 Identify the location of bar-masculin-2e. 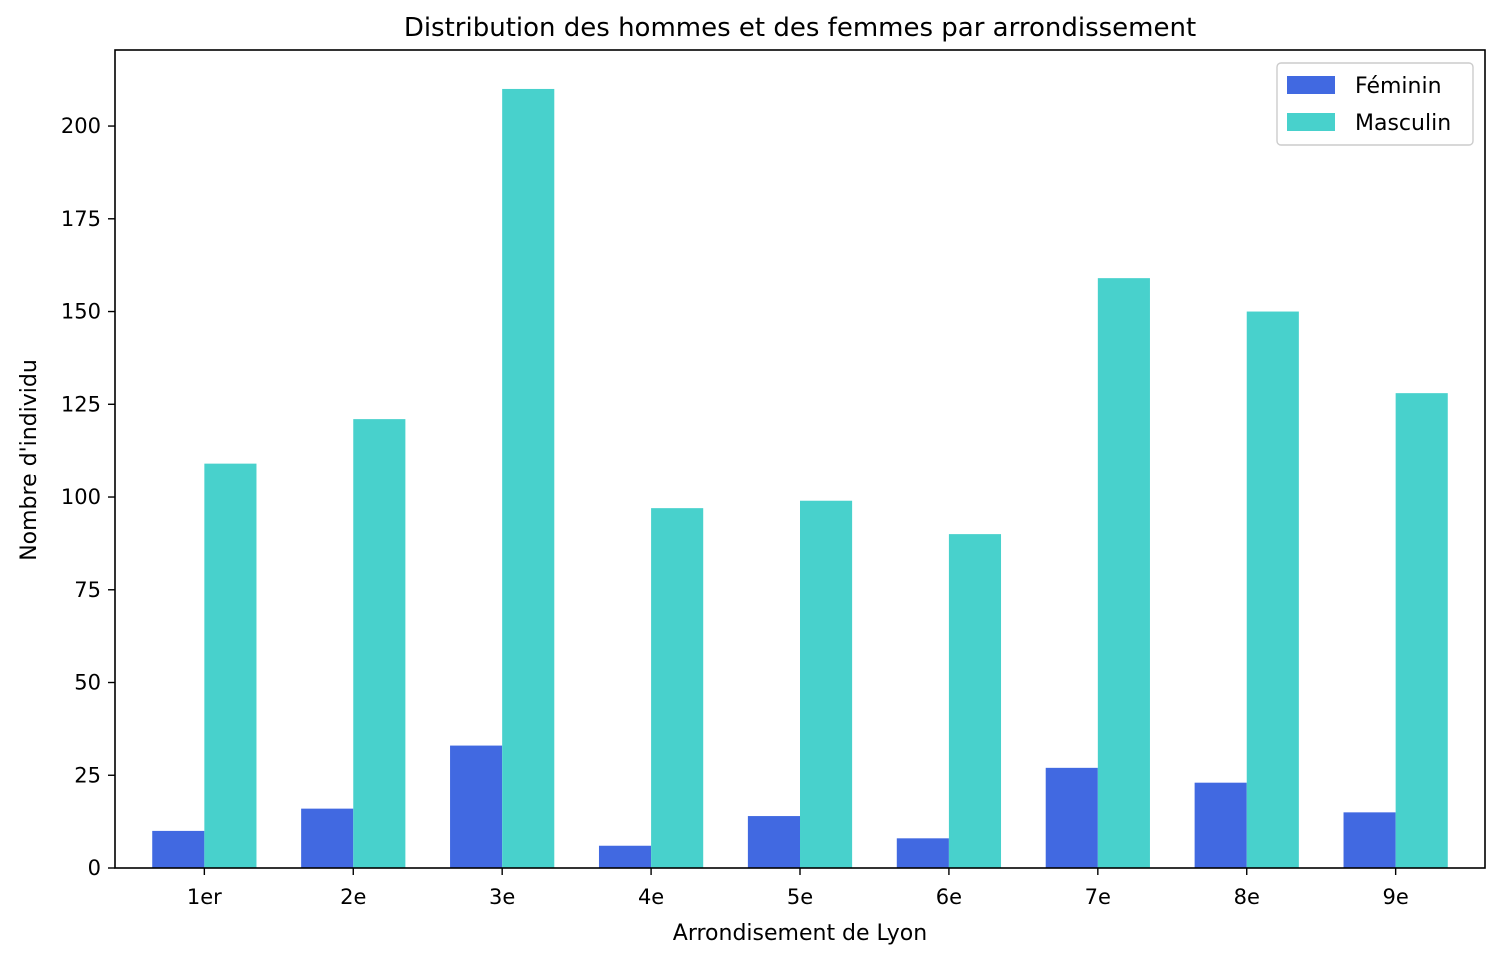
(379, 643).